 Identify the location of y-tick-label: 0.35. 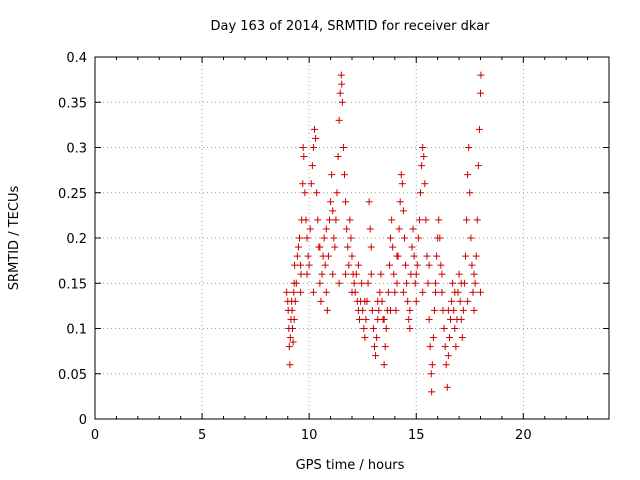
(72, 103).